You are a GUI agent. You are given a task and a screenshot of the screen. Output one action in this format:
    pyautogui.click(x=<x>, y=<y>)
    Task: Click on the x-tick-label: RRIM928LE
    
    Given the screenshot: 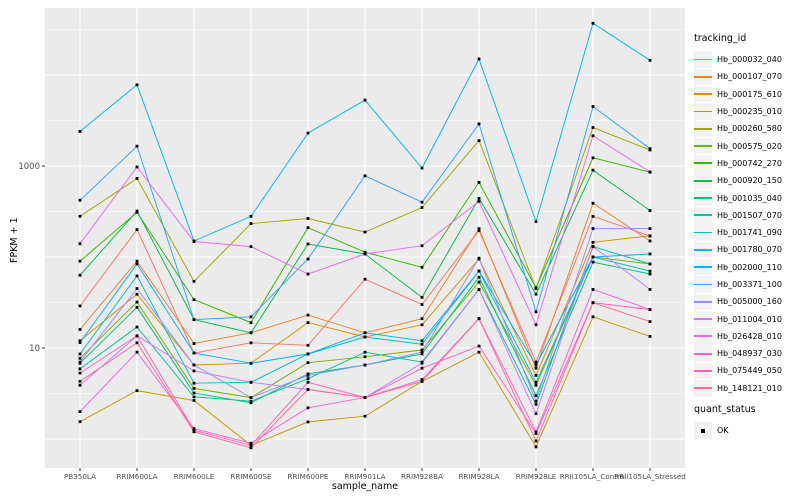 What is the action you would take?
    pyautogui.click(x=536, y=476)
    